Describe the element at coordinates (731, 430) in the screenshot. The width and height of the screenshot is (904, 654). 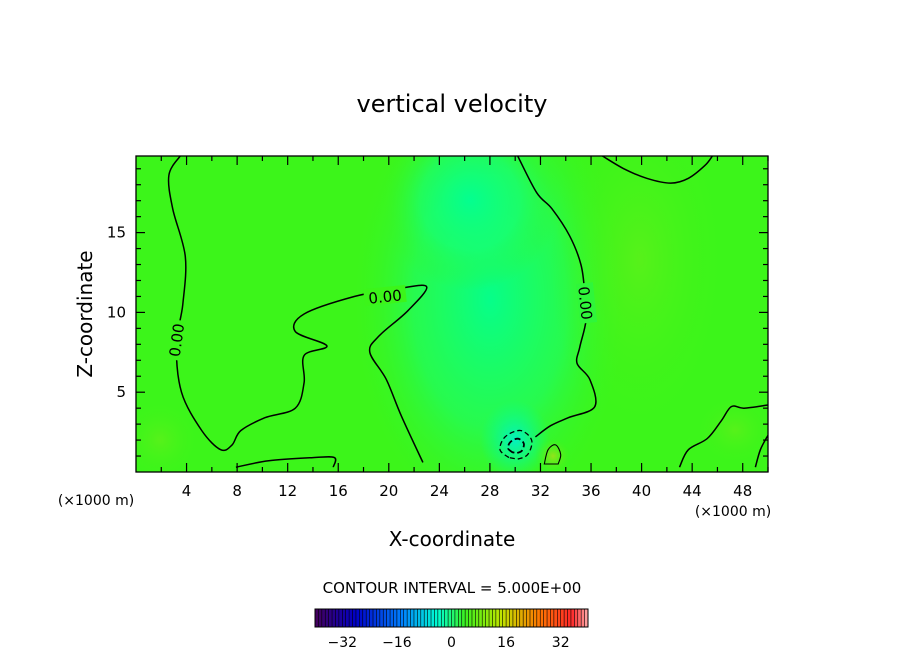
I see `weak-positive-shading-right` at that location.